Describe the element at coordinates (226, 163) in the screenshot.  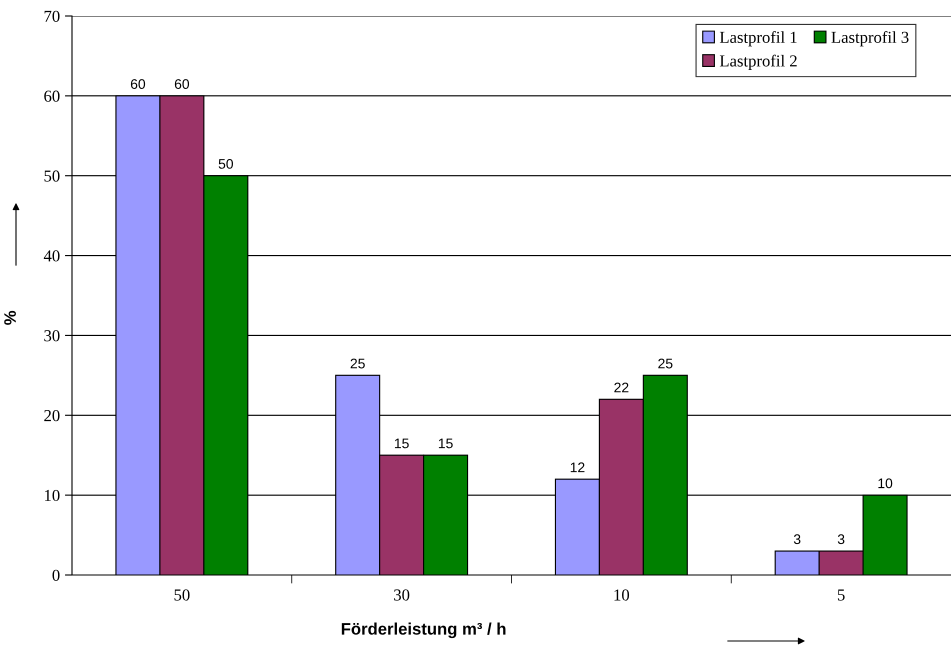
I see `data-label: 50` at that location.